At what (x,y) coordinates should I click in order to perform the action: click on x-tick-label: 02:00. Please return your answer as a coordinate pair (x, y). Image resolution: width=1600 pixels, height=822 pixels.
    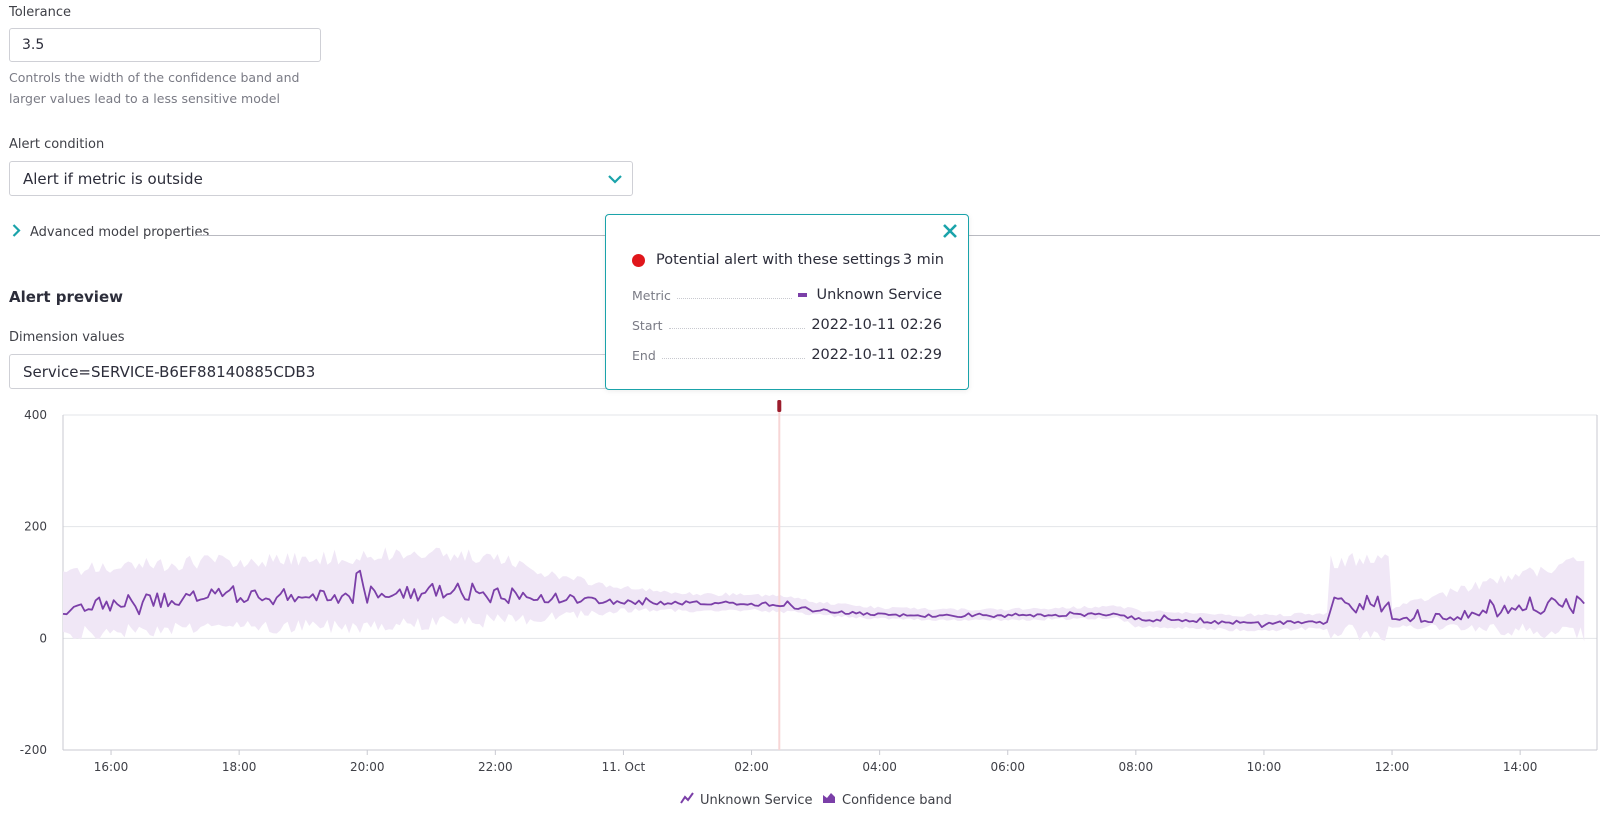
    Looking at the image, I should click on (751, 767).